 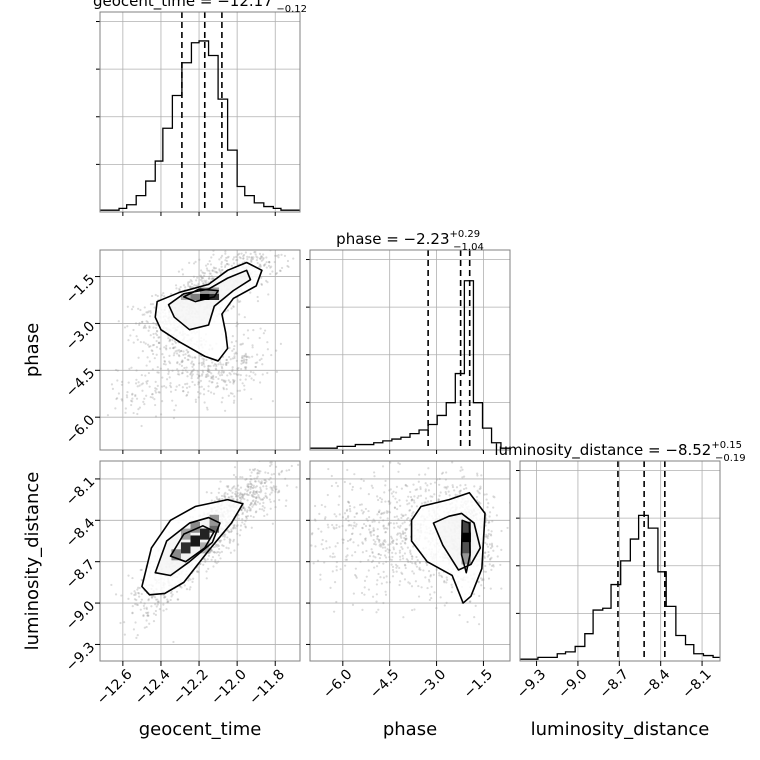 I want to click on x-tick-label-phase: −4.5, so click(x=384, y=683).